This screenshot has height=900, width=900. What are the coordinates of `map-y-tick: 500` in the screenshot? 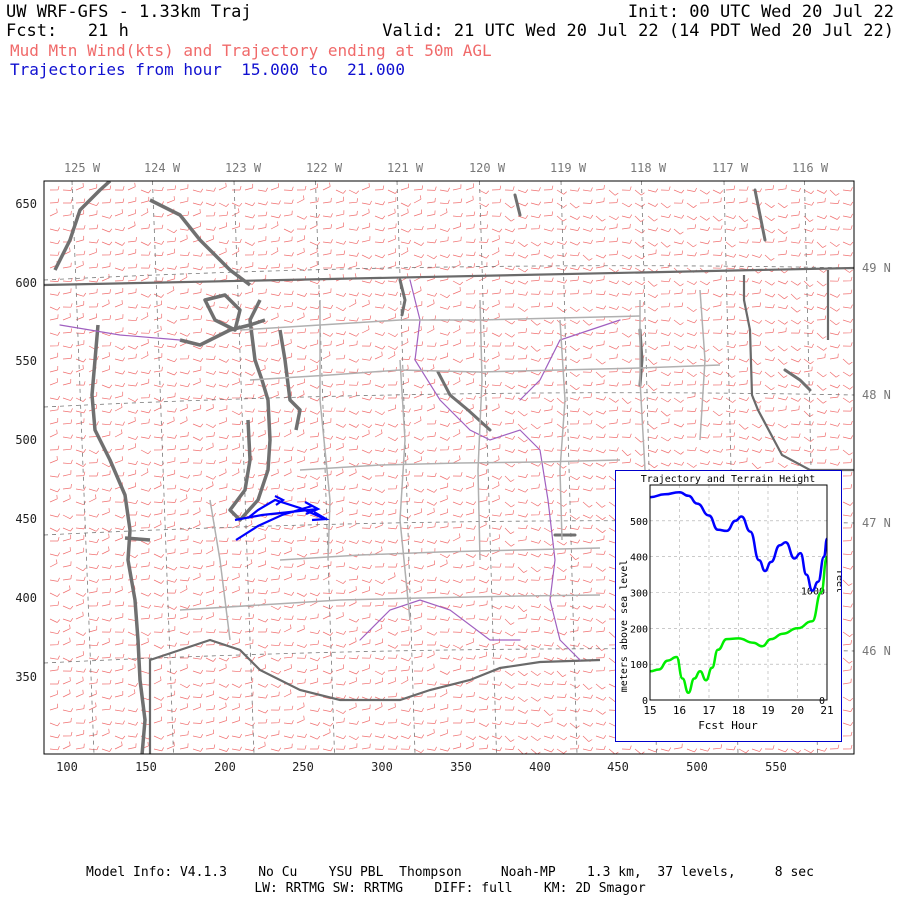 It's located at (26, 440).